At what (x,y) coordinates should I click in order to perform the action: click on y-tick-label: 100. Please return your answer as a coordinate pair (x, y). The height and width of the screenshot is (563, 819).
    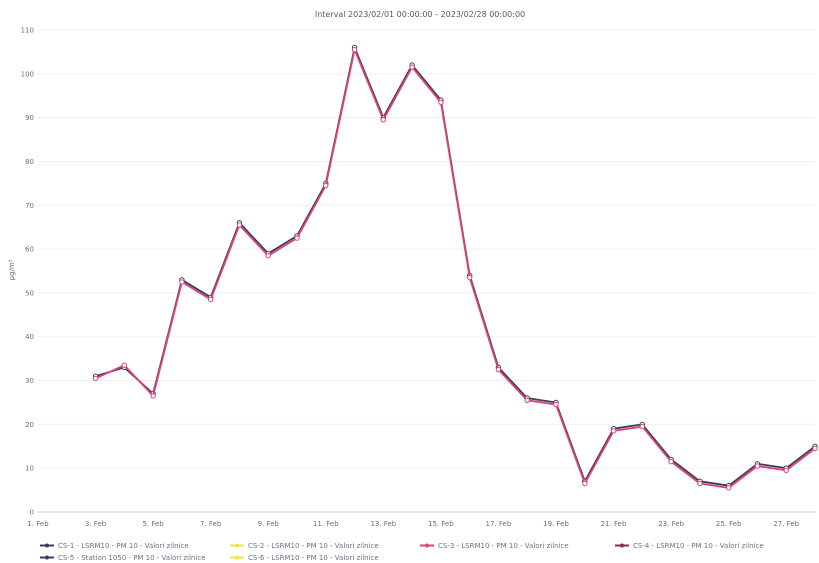
    Looking at the image, I should click on (27, 74).